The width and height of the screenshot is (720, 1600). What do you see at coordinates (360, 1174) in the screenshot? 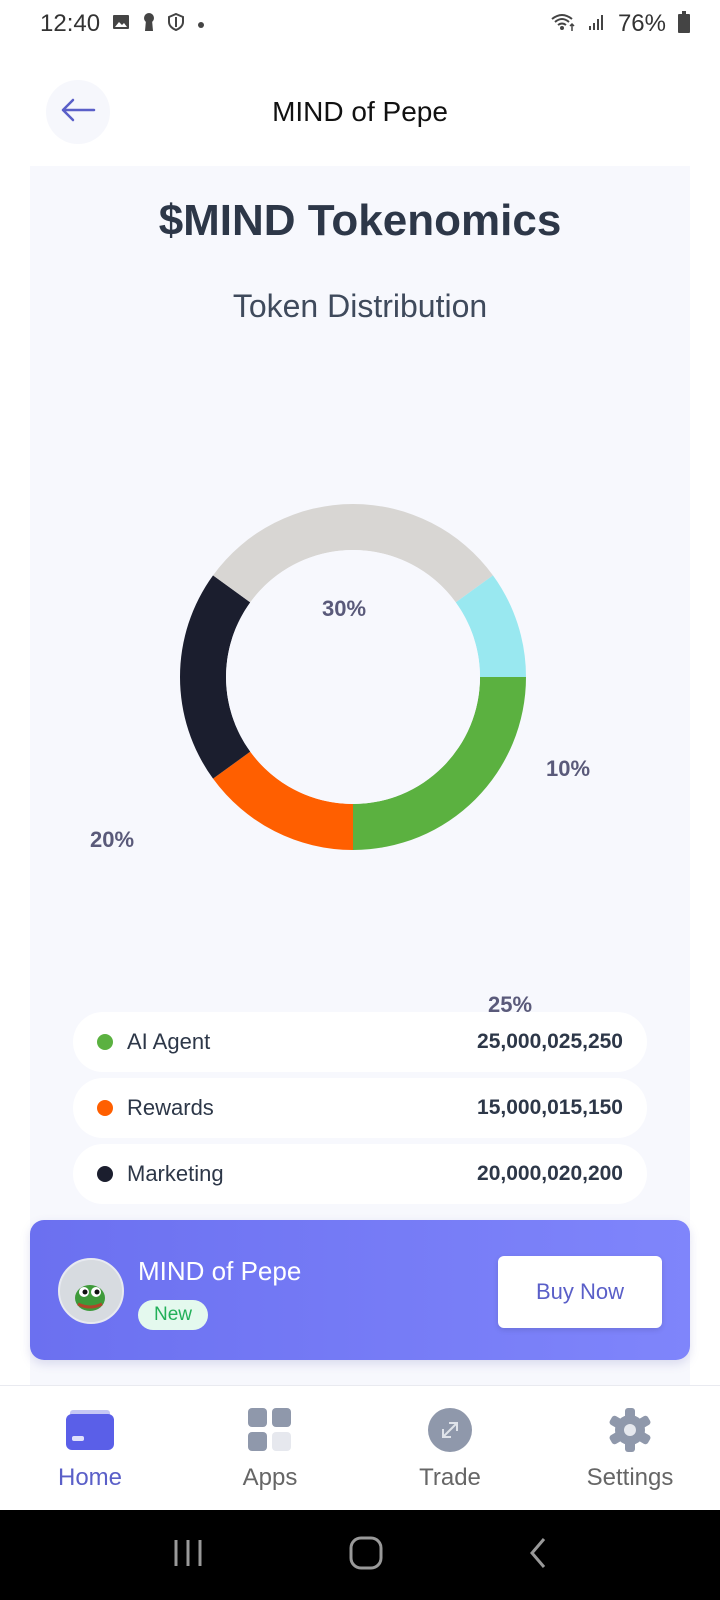
I see `legend-row-marketing: Marketing 20,000,020,200` at bounding box center [360, 1174].